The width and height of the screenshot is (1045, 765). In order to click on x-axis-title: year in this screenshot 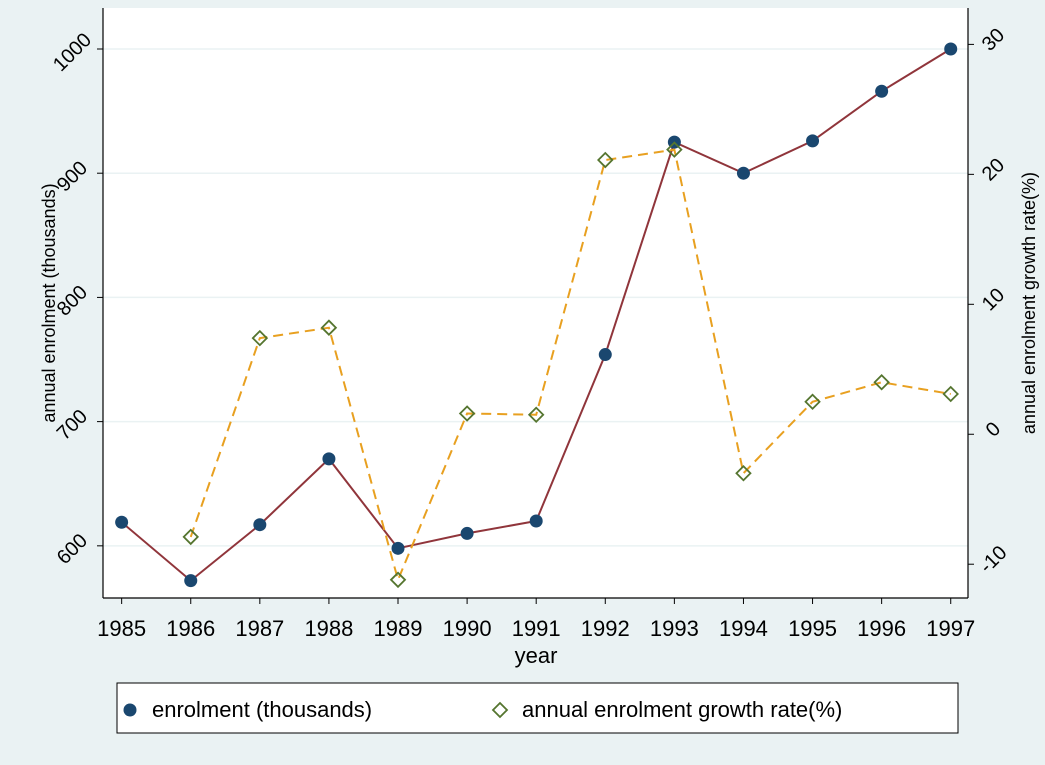, I will do `click(536, 655)`.